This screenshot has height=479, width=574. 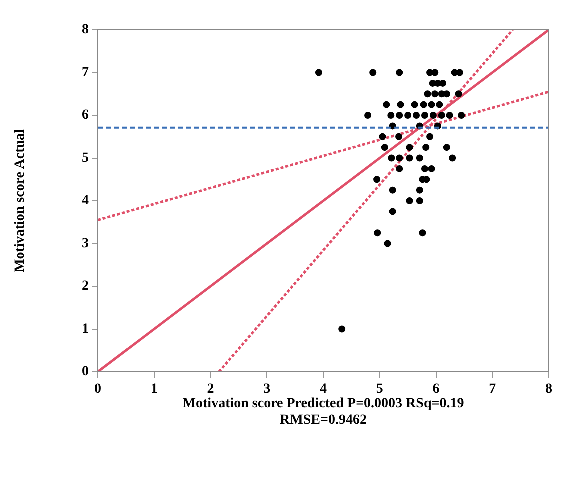 I want to click on x-tick-label: 8, so click(x=549, y=390).